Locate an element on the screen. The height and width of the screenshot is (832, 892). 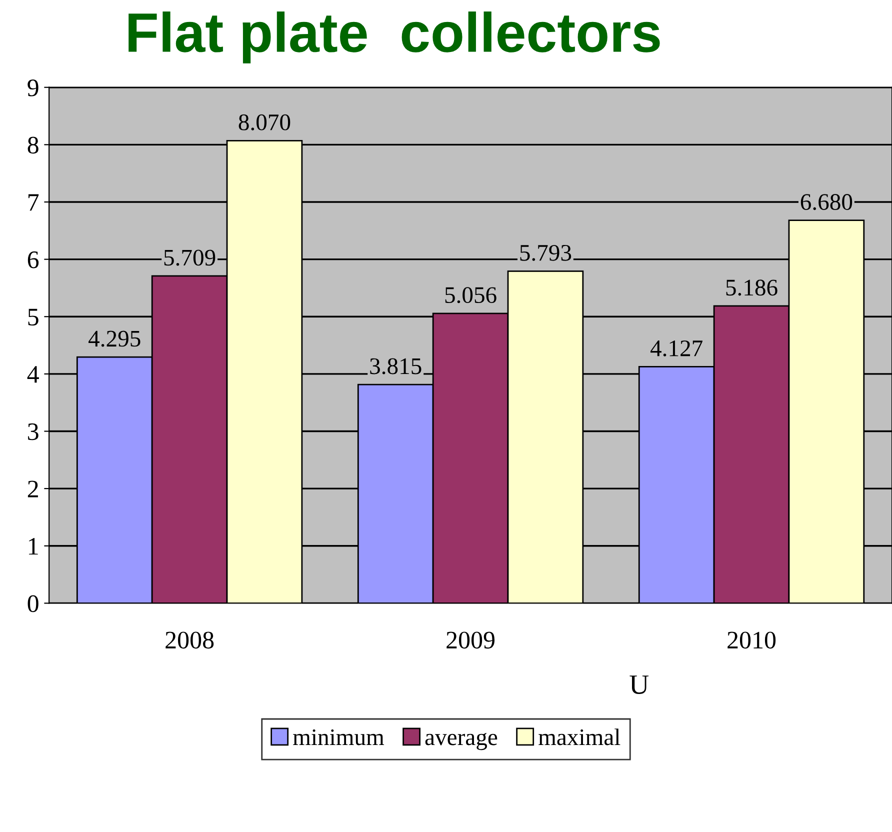
x-tick-label: 2010 is located at coordinates (752, 640).